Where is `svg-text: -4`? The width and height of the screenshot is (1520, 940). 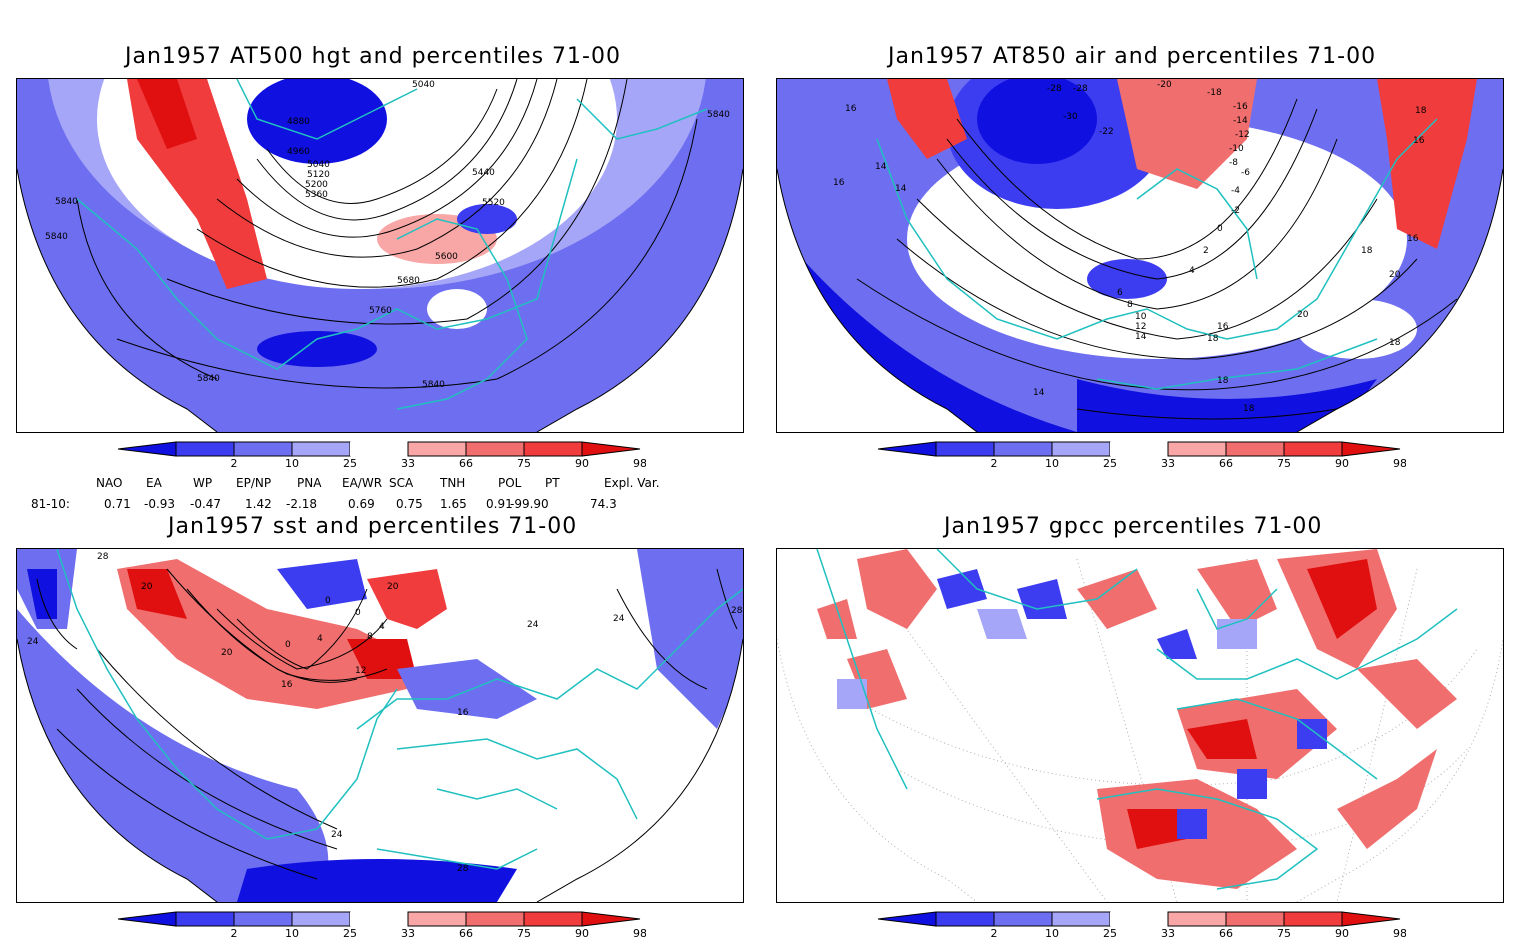
svg-text: -4 is located at coordinates (1235, 191).